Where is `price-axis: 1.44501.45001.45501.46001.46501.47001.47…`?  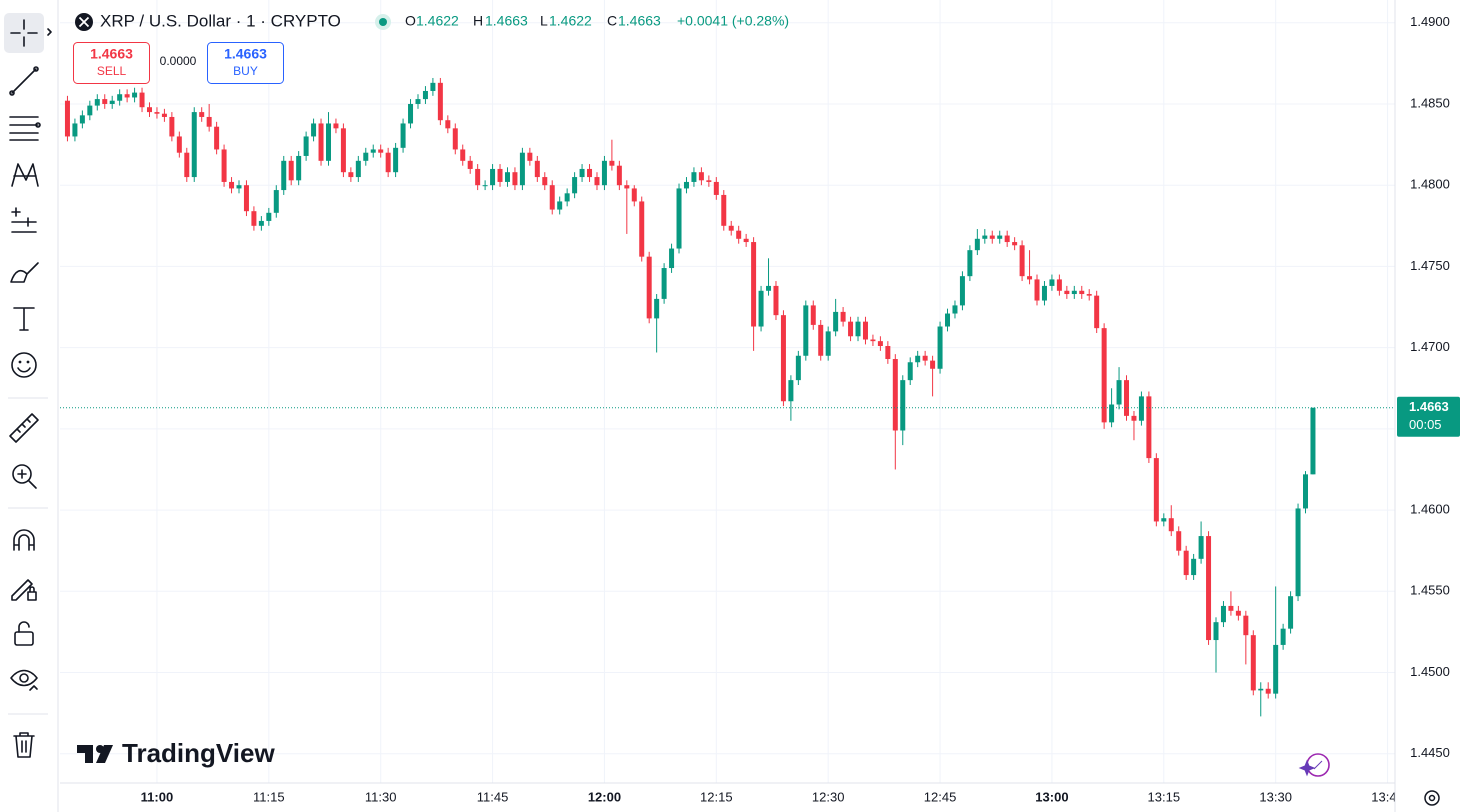
price-axis: 1.44501.45001.45501.46001.46501.47001.47… is located at coordinates (1428, 387).